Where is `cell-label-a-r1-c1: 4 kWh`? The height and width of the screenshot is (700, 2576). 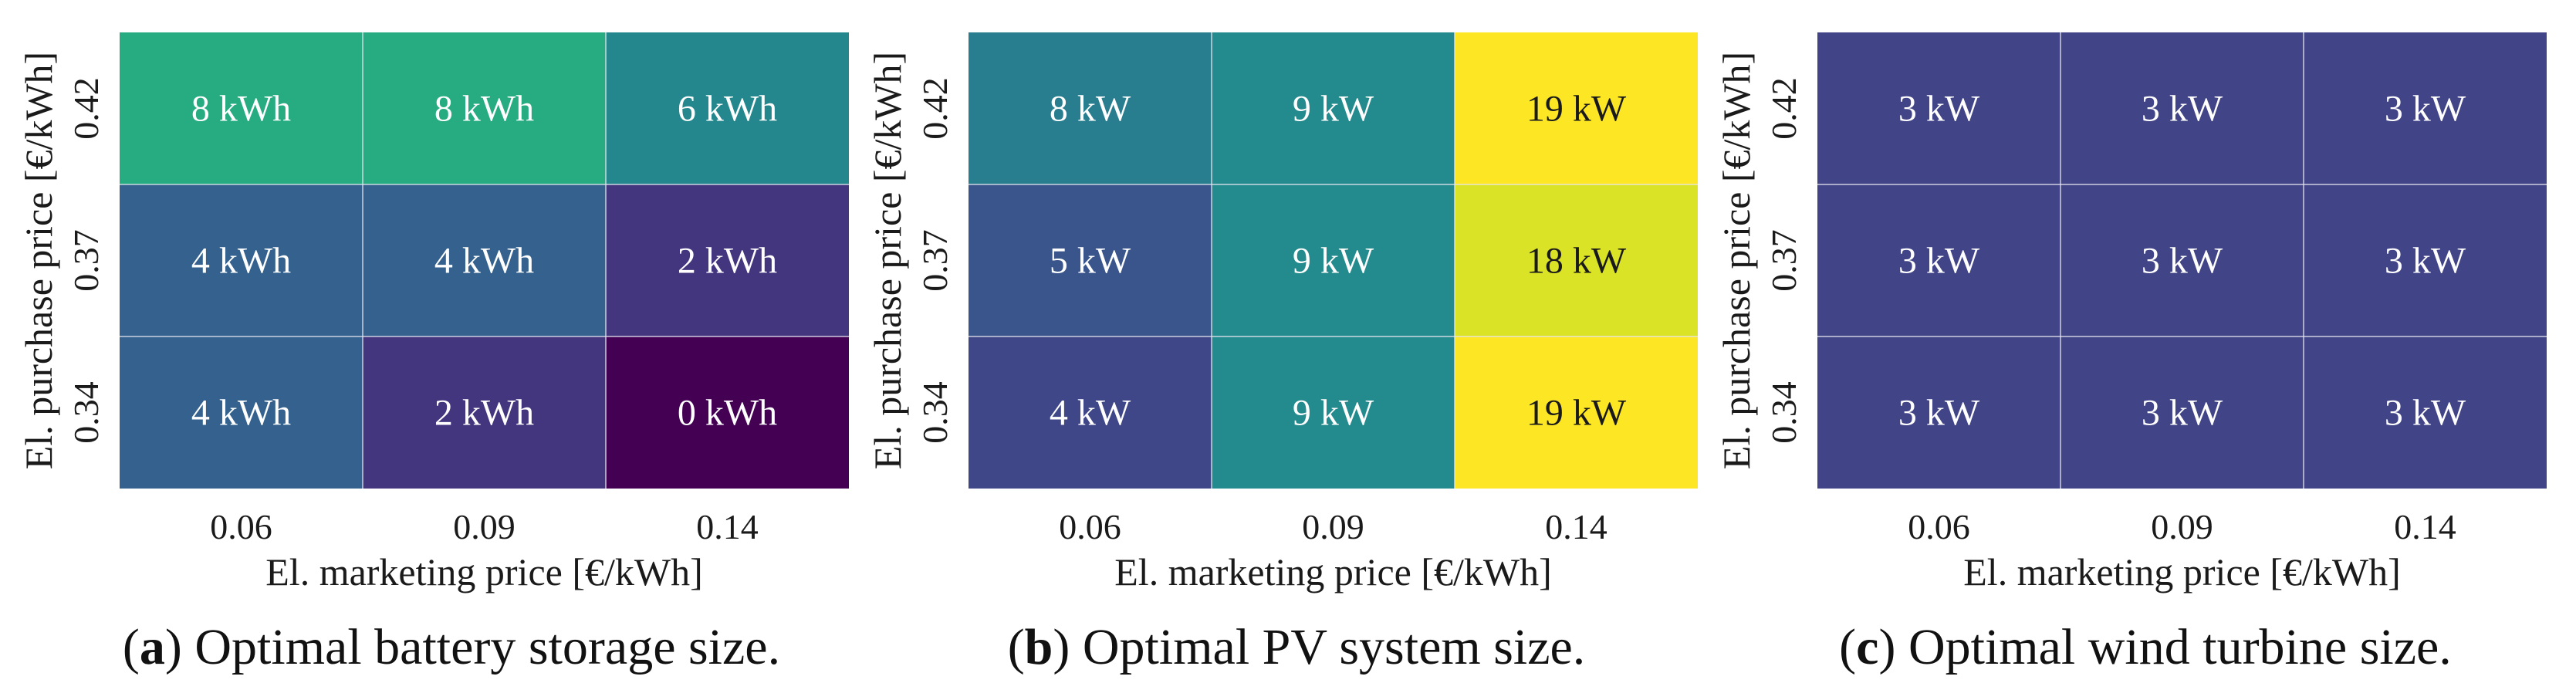 cell-label-a-r1-c1: 4 kWh is located at coordinates (484, 261).